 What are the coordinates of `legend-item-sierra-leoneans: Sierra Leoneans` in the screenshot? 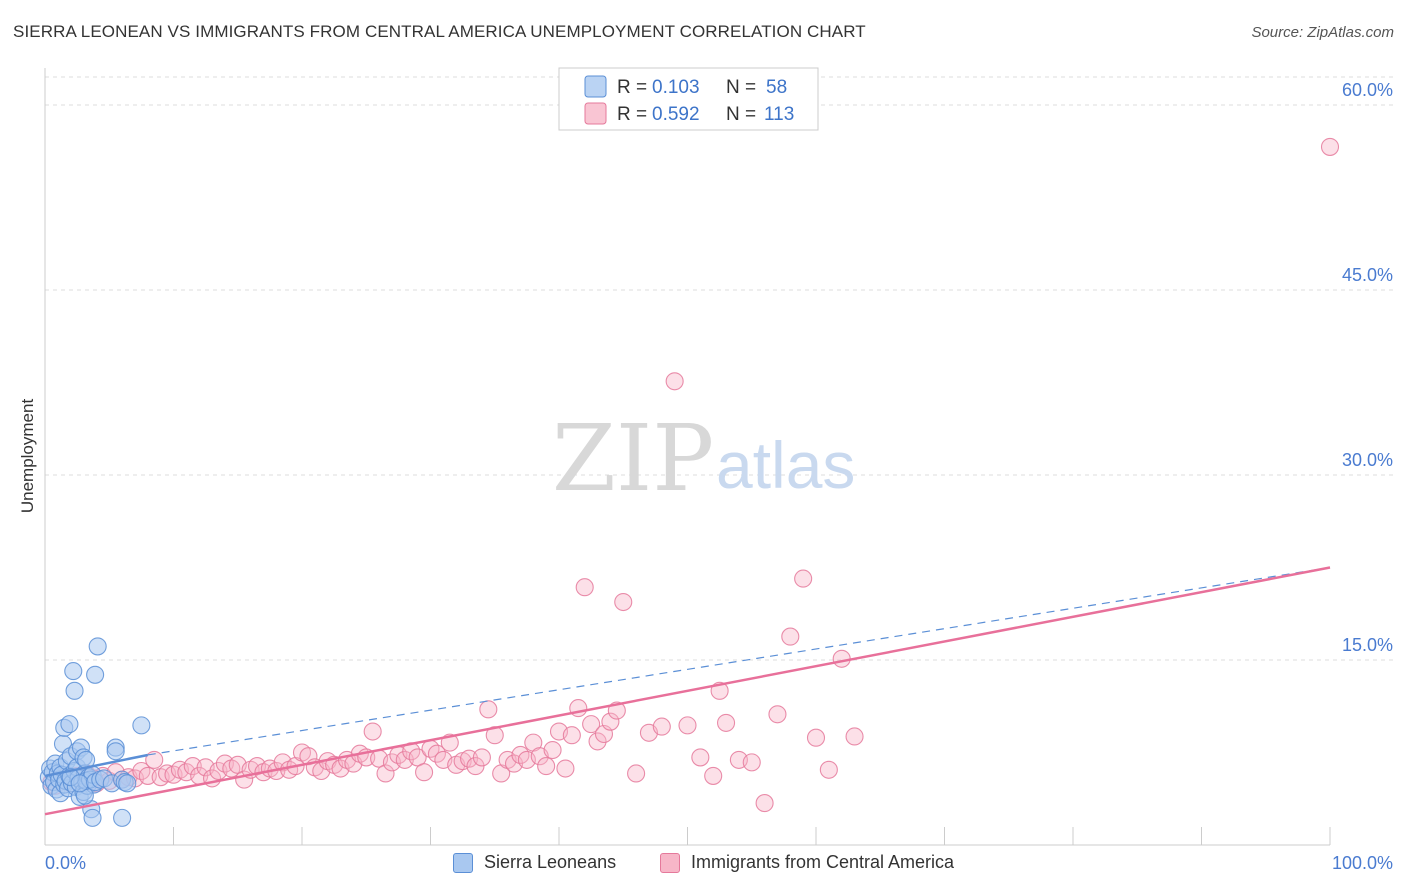 It's located at (534, 862).